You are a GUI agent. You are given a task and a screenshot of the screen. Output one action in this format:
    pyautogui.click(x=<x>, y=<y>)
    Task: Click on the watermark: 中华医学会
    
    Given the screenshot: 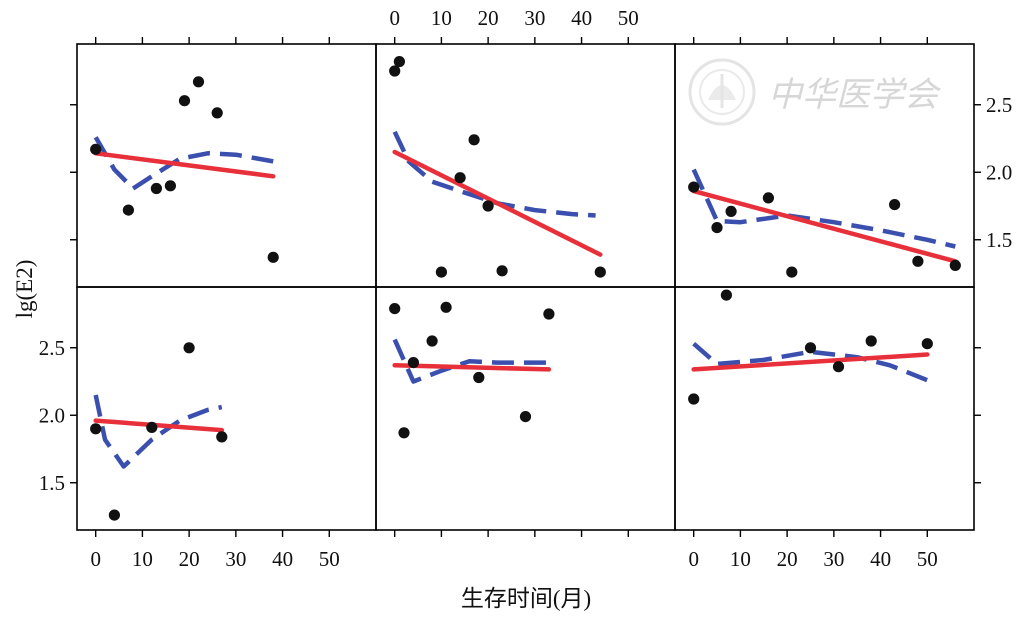 What is the action you would take?
    pyautogui.click(x=815, y=92)
    